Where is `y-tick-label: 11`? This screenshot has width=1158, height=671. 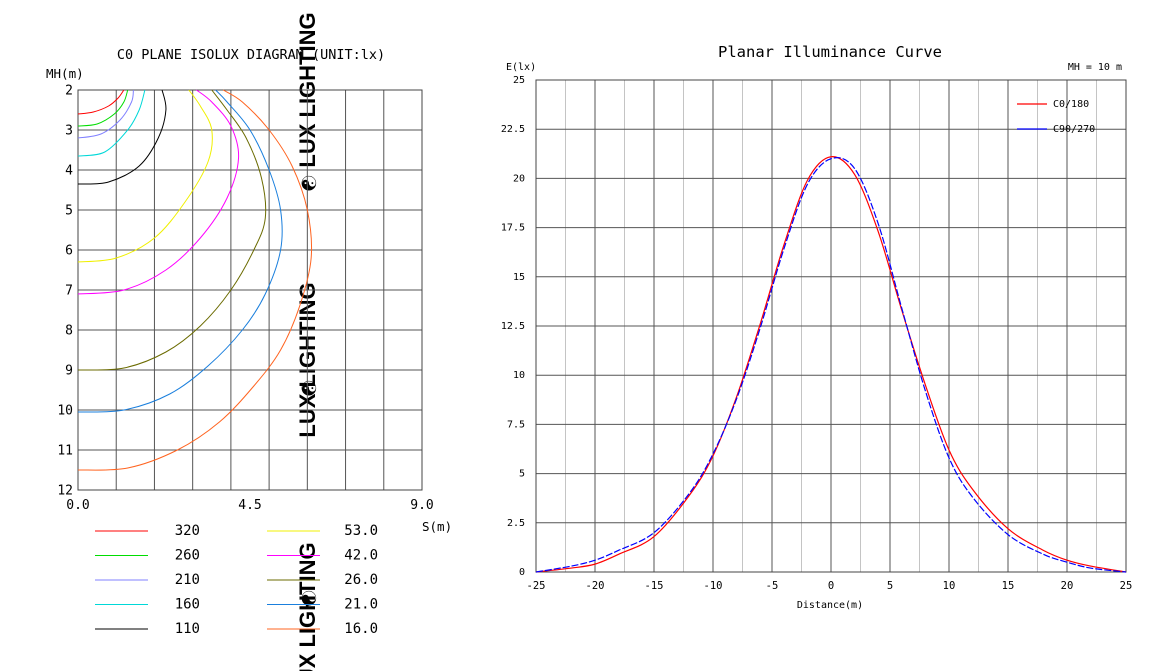 y-tick-label: 11 is located at coordinates (65, 451).